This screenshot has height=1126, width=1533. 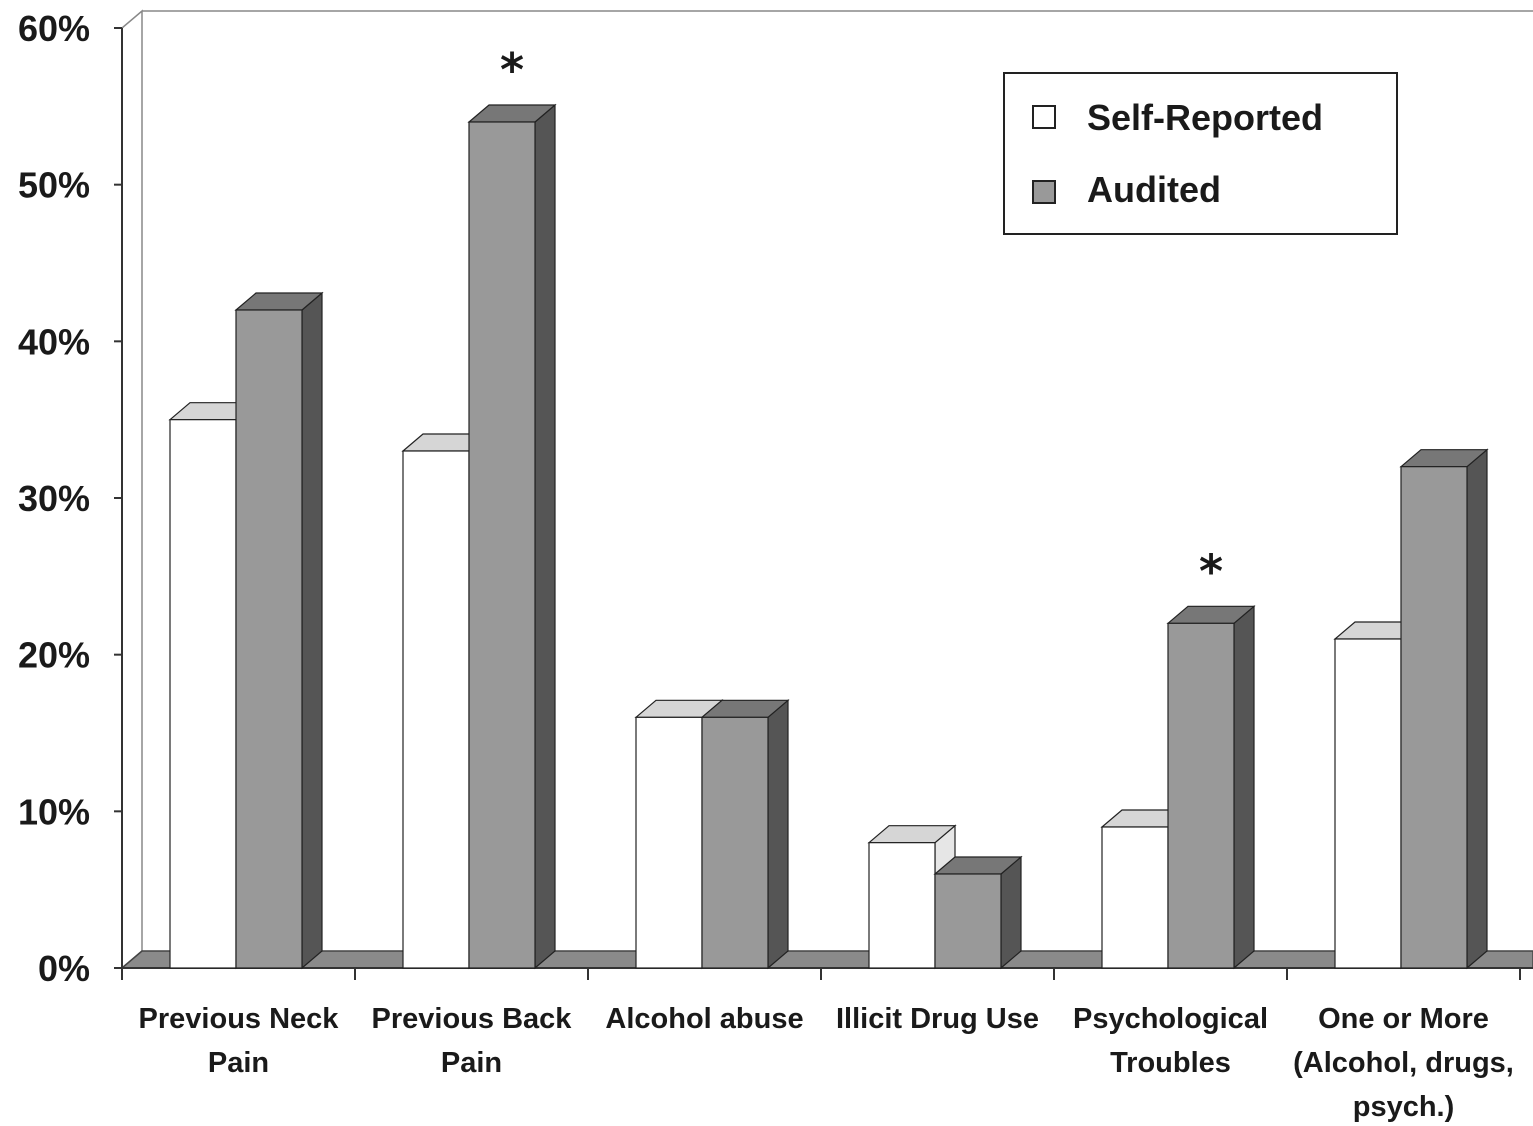 I want to click on y-tick-label: 0%, so click(x=64, y=968).